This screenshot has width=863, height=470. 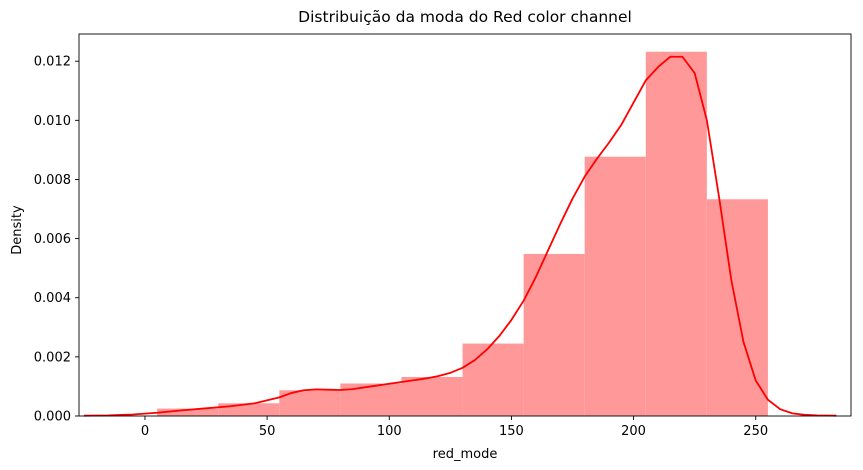 I want to click on x-axis-label: red_mode, so click(x=465, y=454).